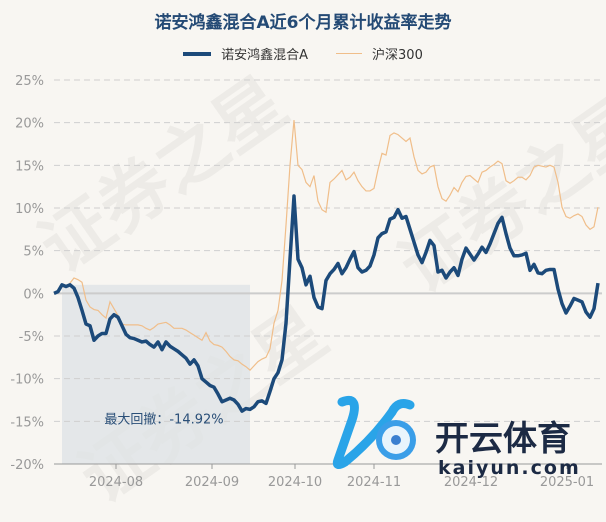 Image resolution: width=606 pixels, height=522 pixels. Describe the element at coordinates (373, 433) in the screenshot. I see `logo-k-shape` at that location.